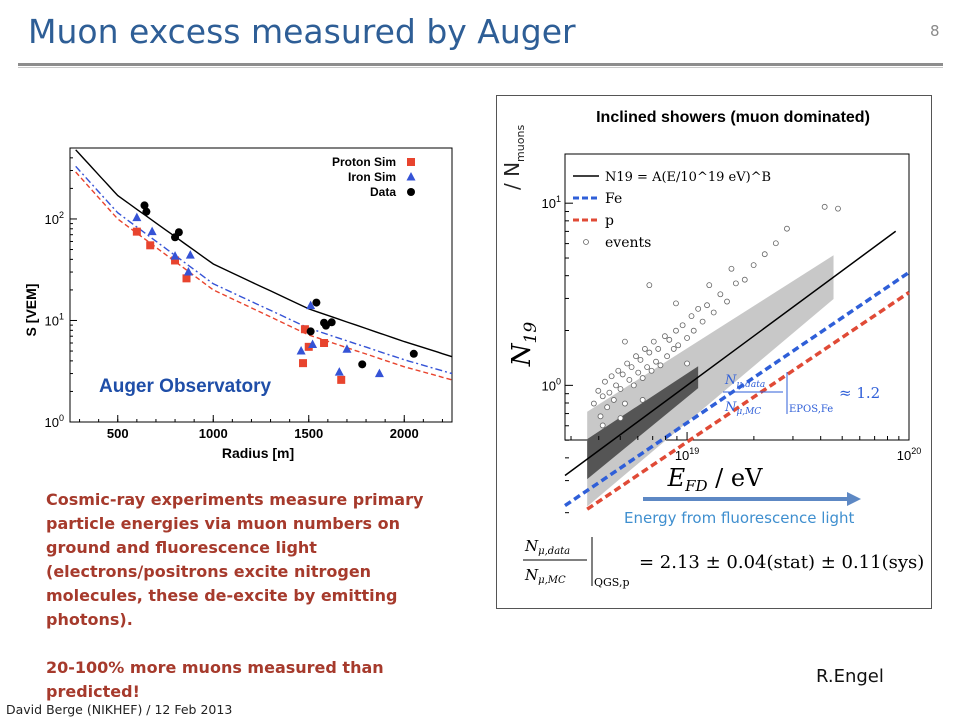 The image size is (960, 720). Describe the element at coordinates (118, 433) in the screenshot. I see `x-tick-label: 500` at that location.